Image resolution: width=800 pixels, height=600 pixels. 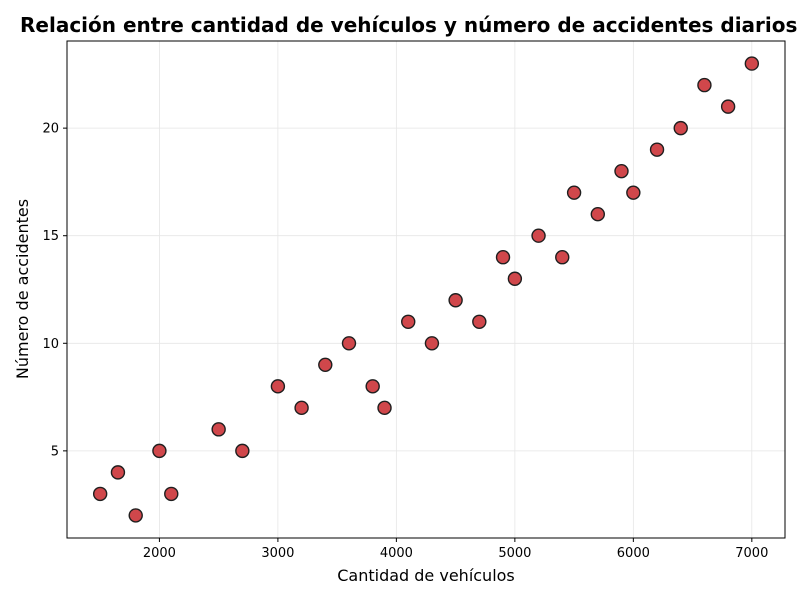 What do you see at coordinates (50, 129) in the screenshot?
I see `y-tick-label: 20` at bounding box center [50, 129].